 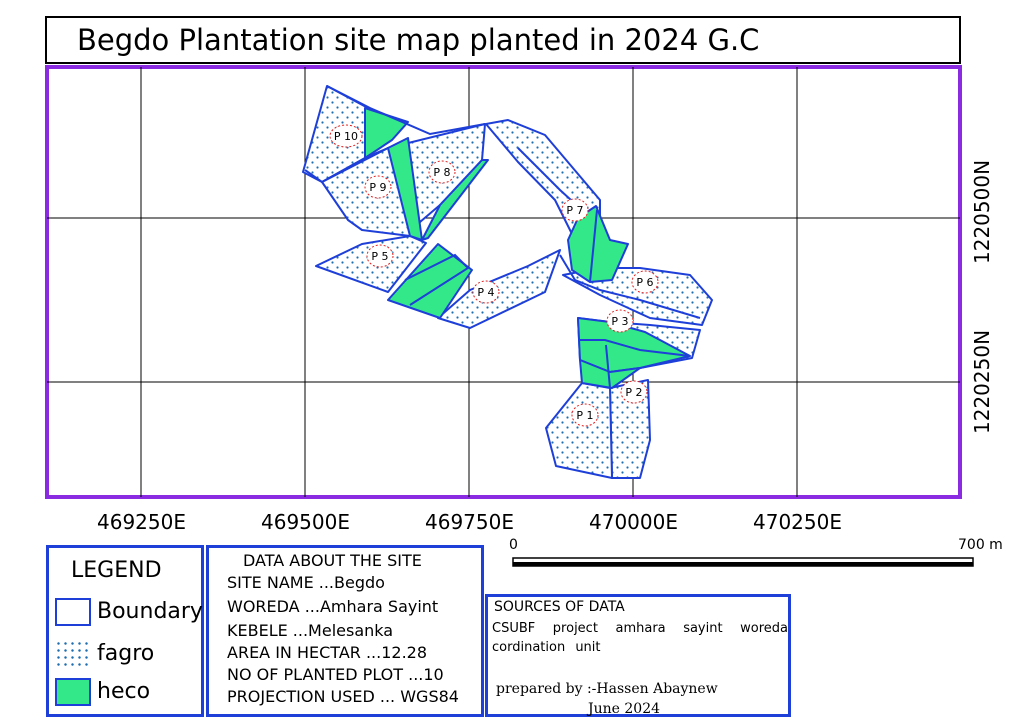 I want to click on heco-area-p2, so click(x=610, y=374).